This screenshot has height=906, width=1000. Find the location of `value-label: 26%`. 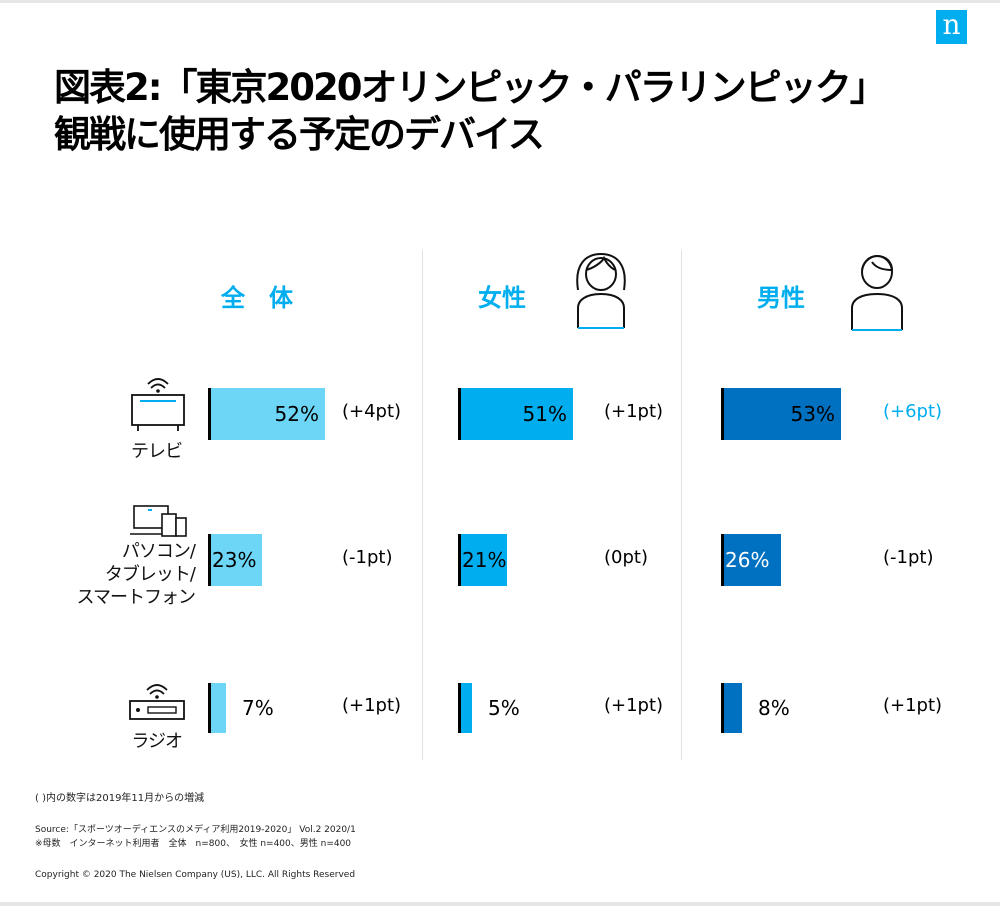

value-label: 26% is located at coordinates (747, 560).